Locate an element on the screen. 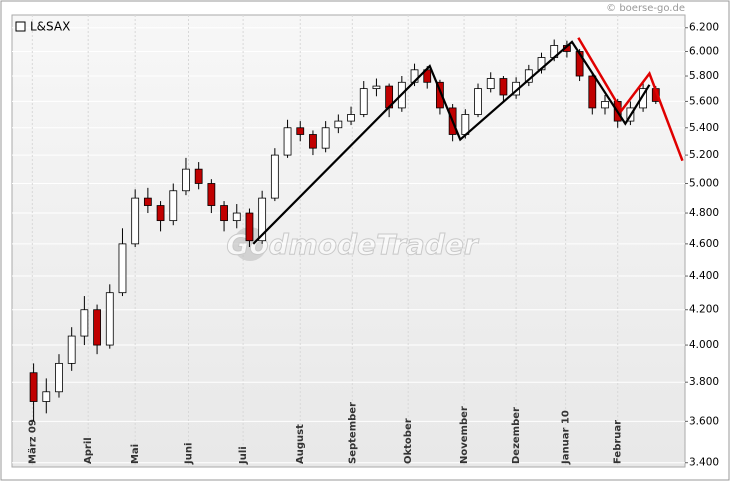 The height and width of the screenshot is (481, 730). y-tick-label: 3.600 is located at coordinates (704, 421).